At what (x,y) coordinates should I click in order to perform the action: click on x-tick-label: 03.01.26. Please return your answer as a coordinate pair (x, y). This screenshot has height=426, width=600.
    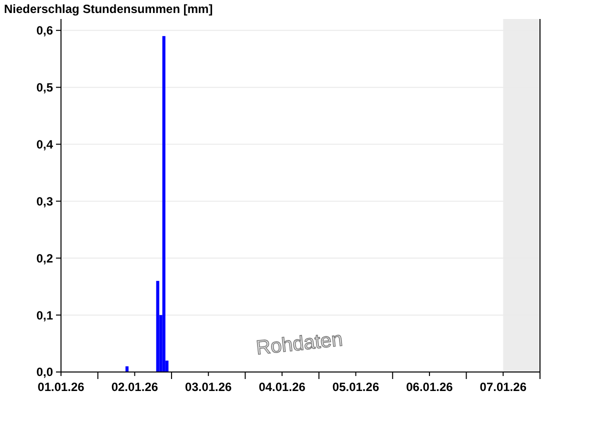
    Looking at the image, I should click on (208, 387).